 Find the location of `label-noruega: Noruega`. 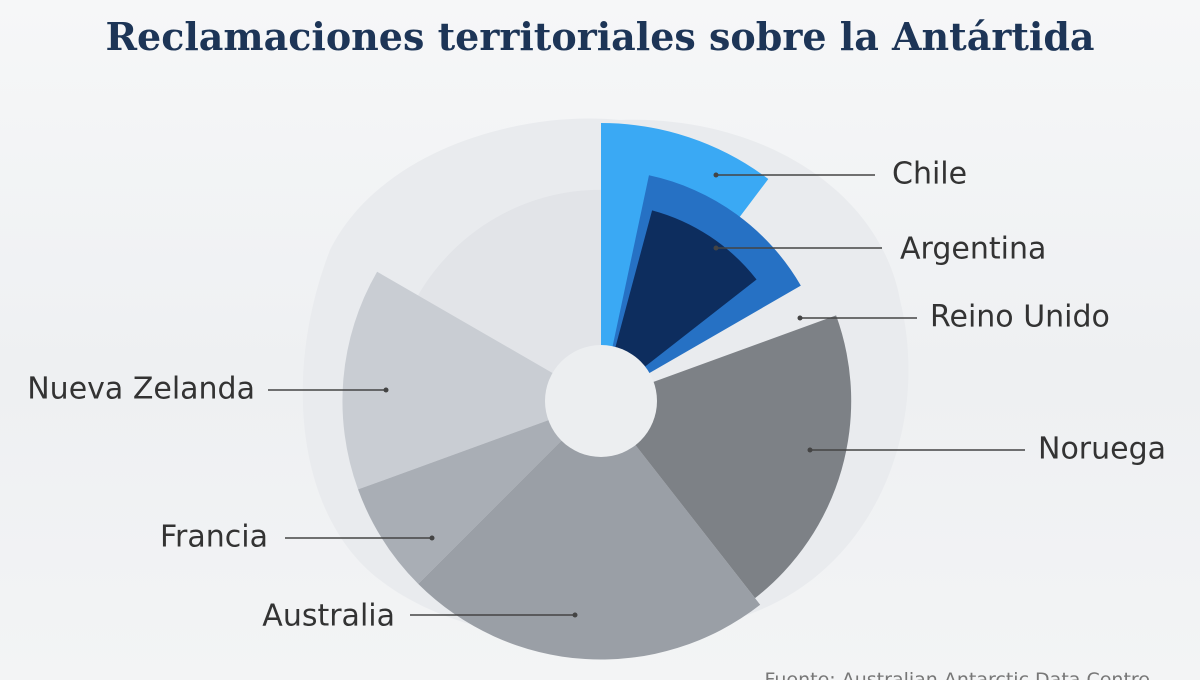

label-noruega: Noruega is located at coordinates (1102, 449).